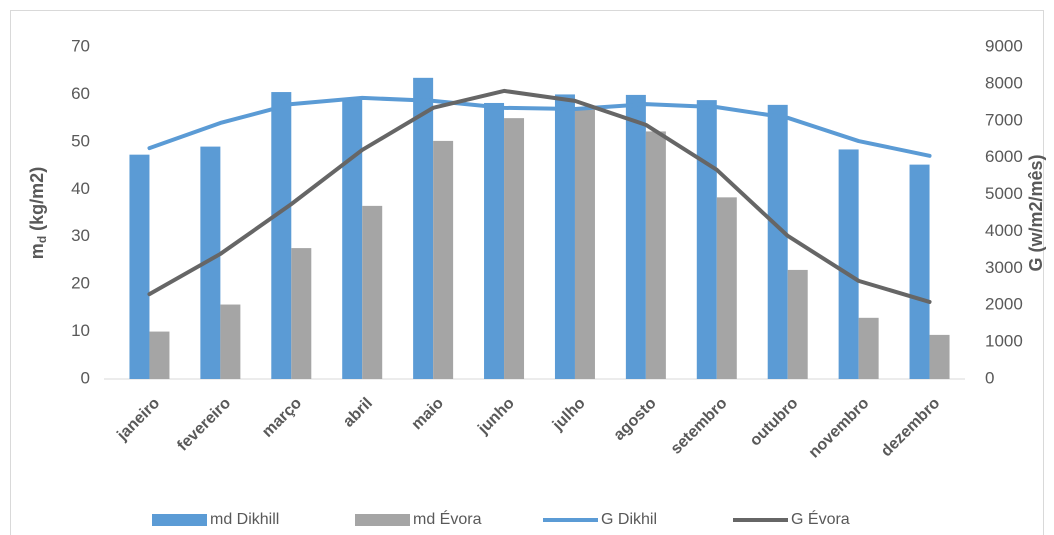  I want to click on y-tick-label: 50, so click(80, 140).